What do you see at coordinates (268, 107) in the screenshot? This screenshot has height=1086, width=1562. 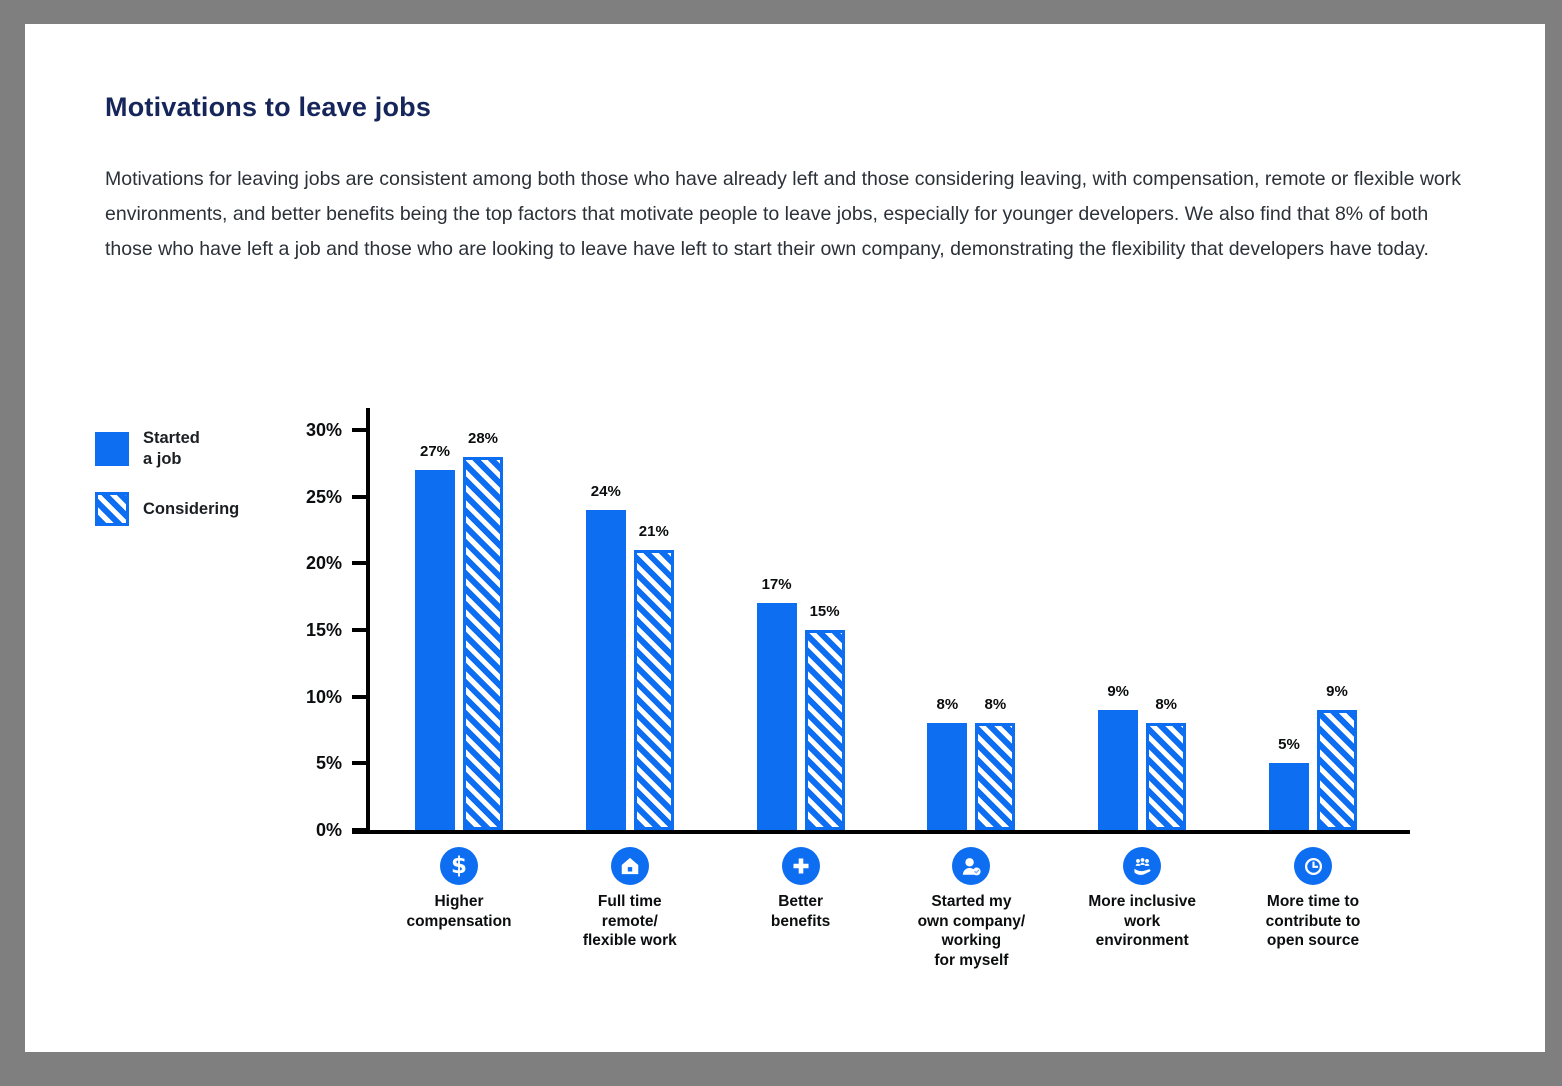 I see `page-title: Motivations to leave jobs` at bounding box center [268, 107].